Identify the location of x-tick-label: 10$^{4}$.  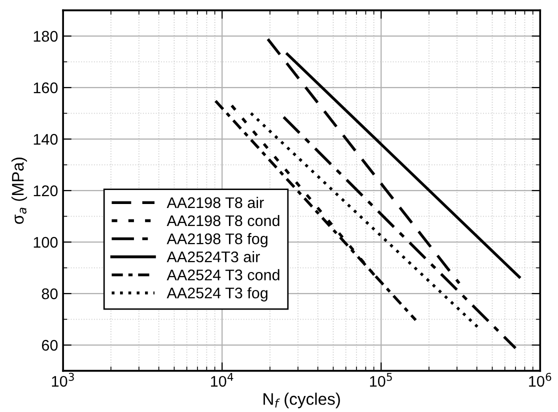
(222, 379).